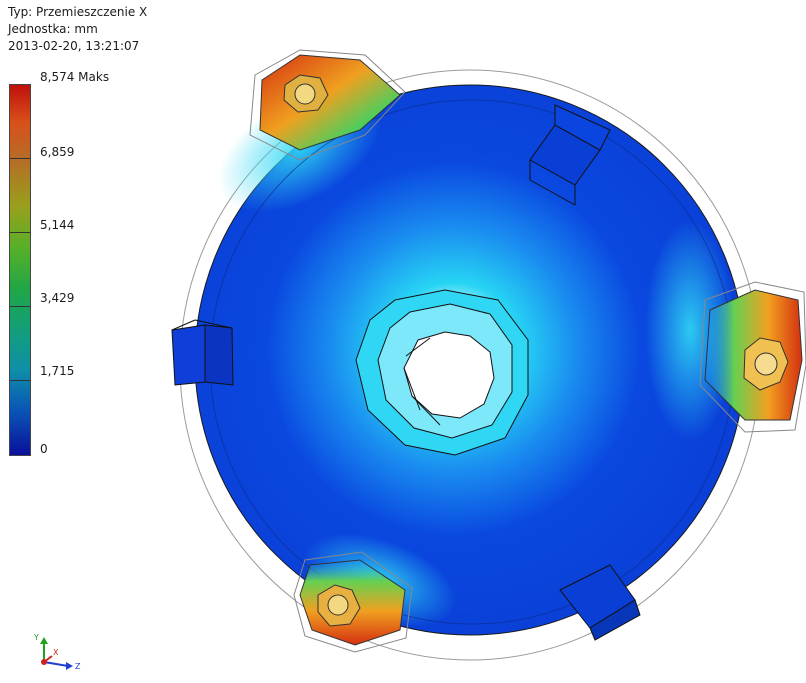 The image size is (806, 683). What do you see at coordinates (57, 152) in the screenshot?
I see `legend-tick-label: 6,859` at bounding box center [57, 152].